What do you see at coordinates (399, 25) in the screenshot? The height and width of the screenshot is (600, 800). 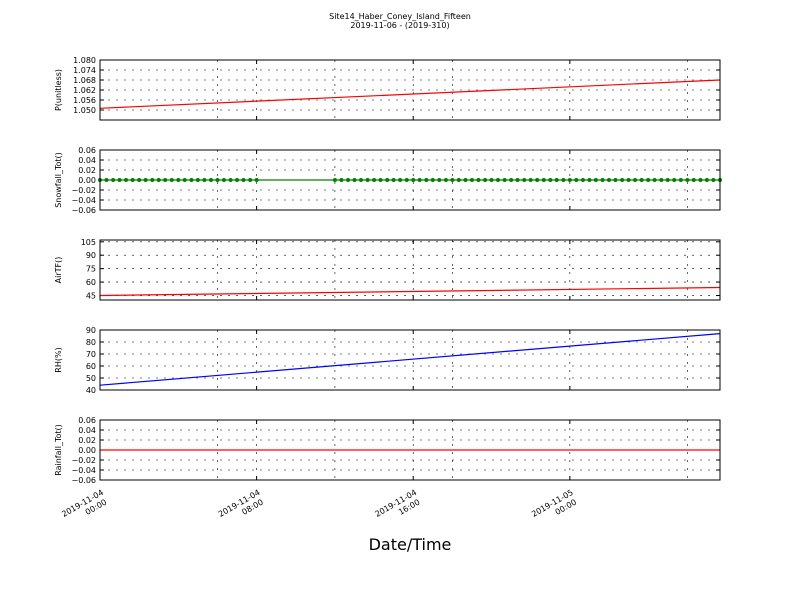 I see `figure-subtitle: 2019-11-06 - (2019-310)` at bounding box center [399, 25].